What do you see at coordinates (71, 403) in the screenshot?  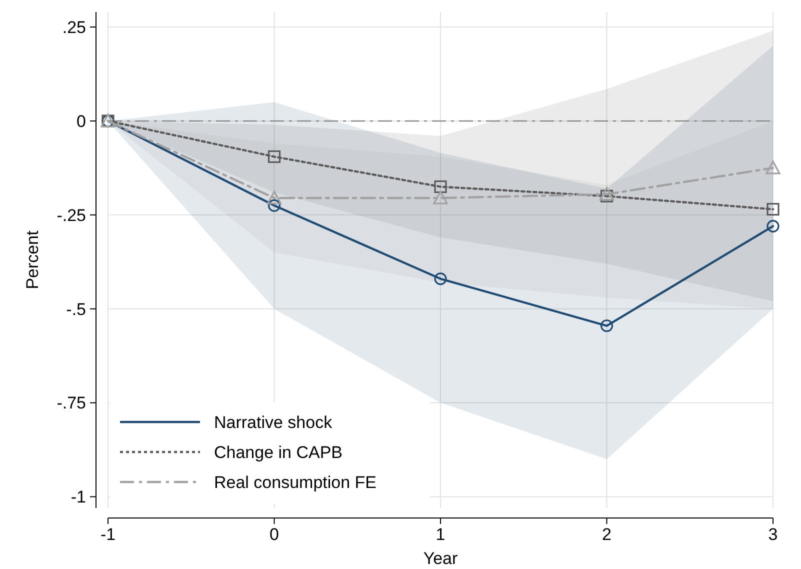 I see `y-tick-label: -.75` at bounding box center [71, 403].